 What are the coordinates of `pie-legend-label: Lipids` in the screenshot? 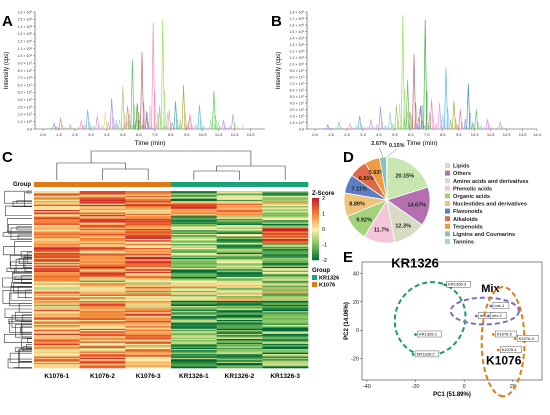 It's located at (461, 167).